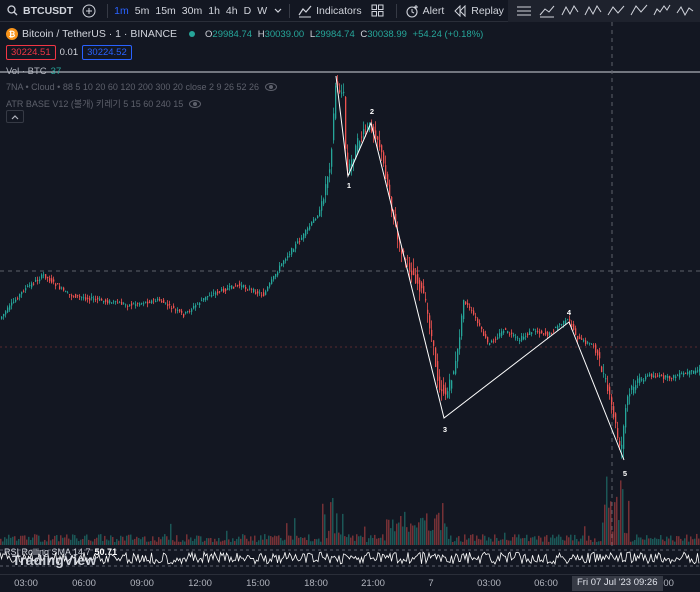 The width and height of the screenshot is (700, 592). What do you see at coordinates (639, 11) in the screenshot?
I see `wxy-wave-icon` at bounding box center [639, 11].